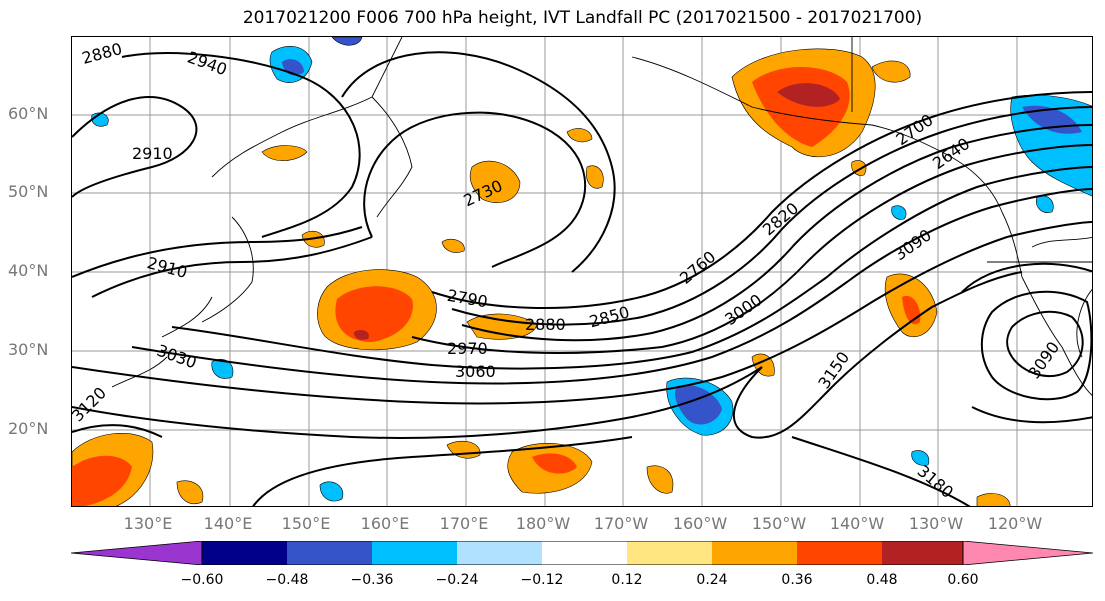  What do you see at coordinates (621, 523) in the screenshot?
I see `lon-label-170w: 170°W` at bounding box center [621, 523].